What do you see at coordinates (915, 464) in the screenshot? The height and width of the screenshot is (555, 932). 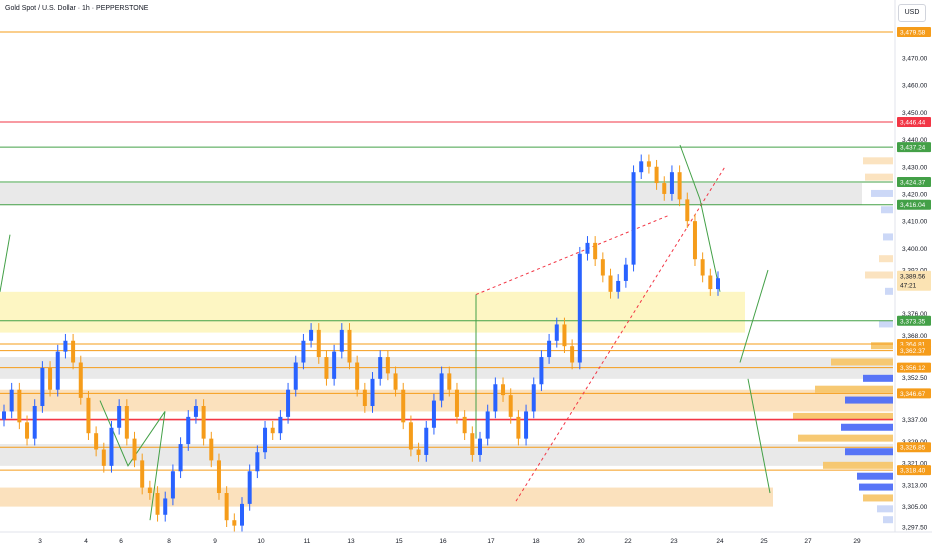 I see `y-tick-label: 3,321.00` at bounding box center [915, 464].